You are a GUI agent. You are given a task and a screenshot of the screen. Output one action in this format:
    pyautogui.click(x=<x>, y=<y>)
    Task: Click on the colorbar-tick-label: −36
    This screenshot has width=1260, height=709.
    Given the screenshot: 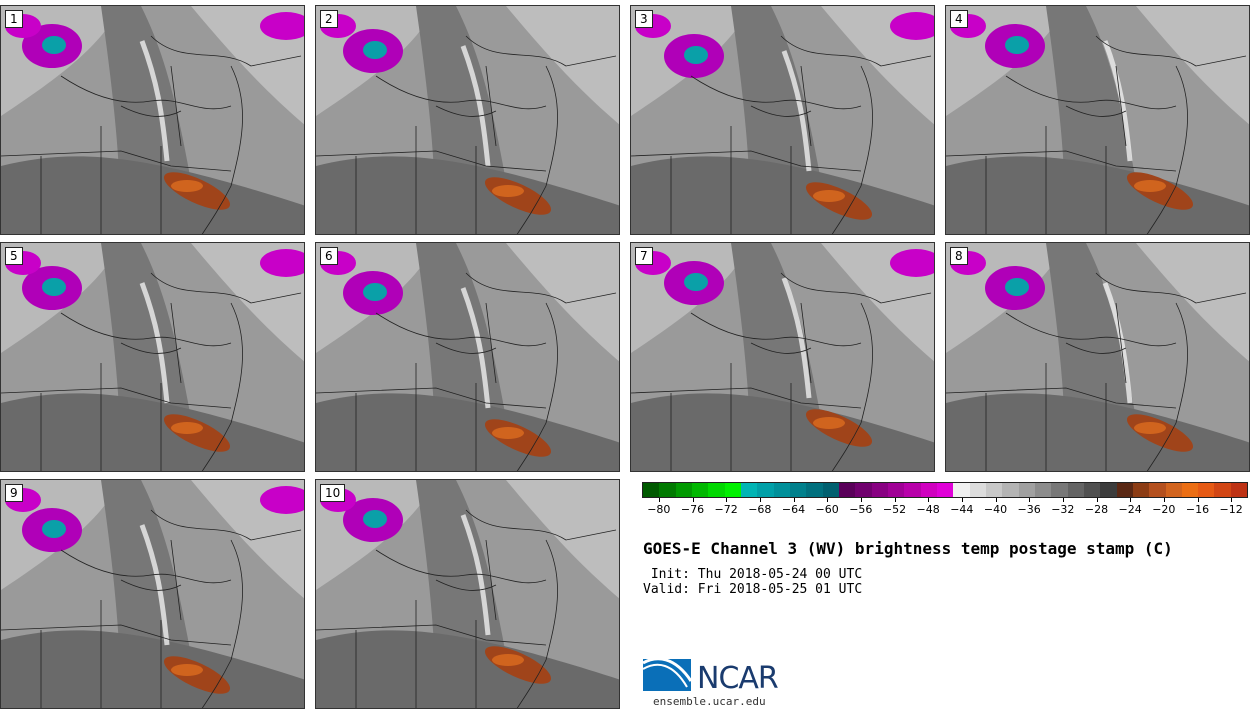 What is the action you would take?
    pyautogui.click(x=1029, y=509)
    